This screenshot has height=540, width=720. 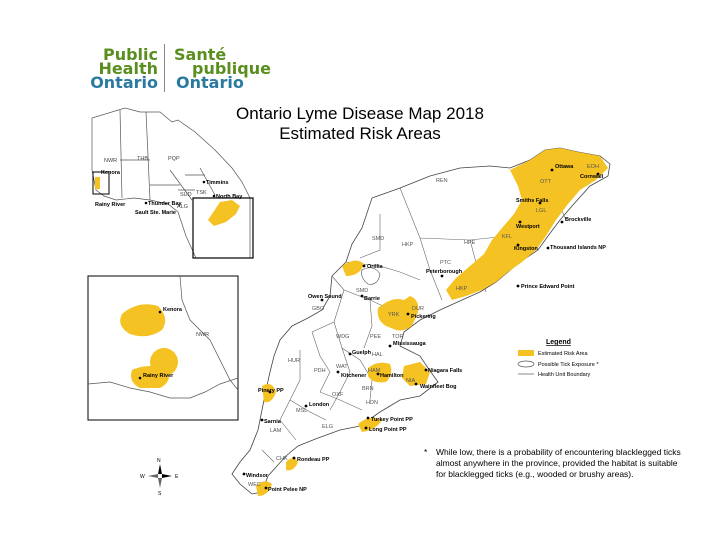 I want to click on place-pinery: Pinery PP, so click(x=271, y=391).